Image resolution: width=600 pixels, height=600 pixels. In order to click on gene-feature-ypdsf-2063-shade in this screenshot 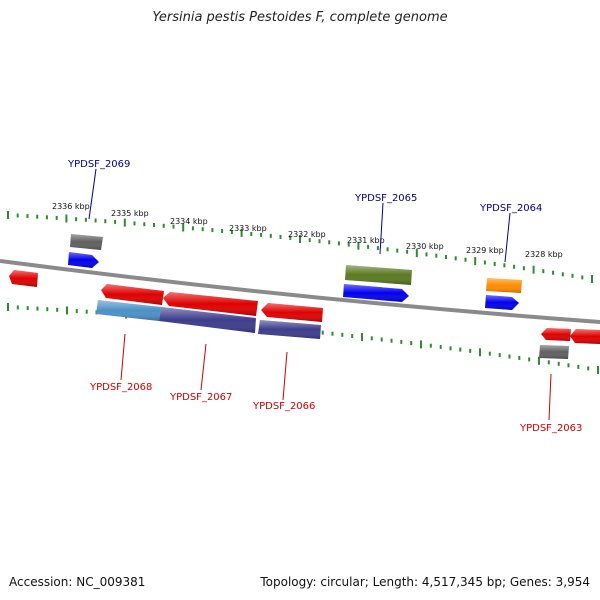, I will do `click(554, 352)`.